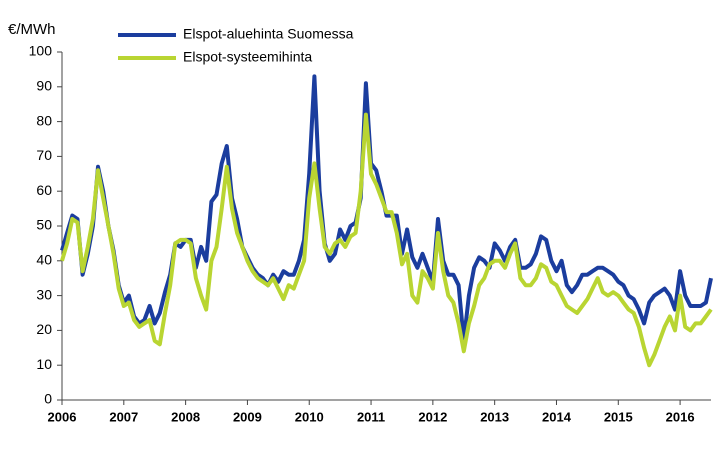 Image resolution: width=714 pixels, height=456 pixels. Describe the element at coordinates (185, 416) in the screenshot. I see `x-tick-label: 2008` at that location.